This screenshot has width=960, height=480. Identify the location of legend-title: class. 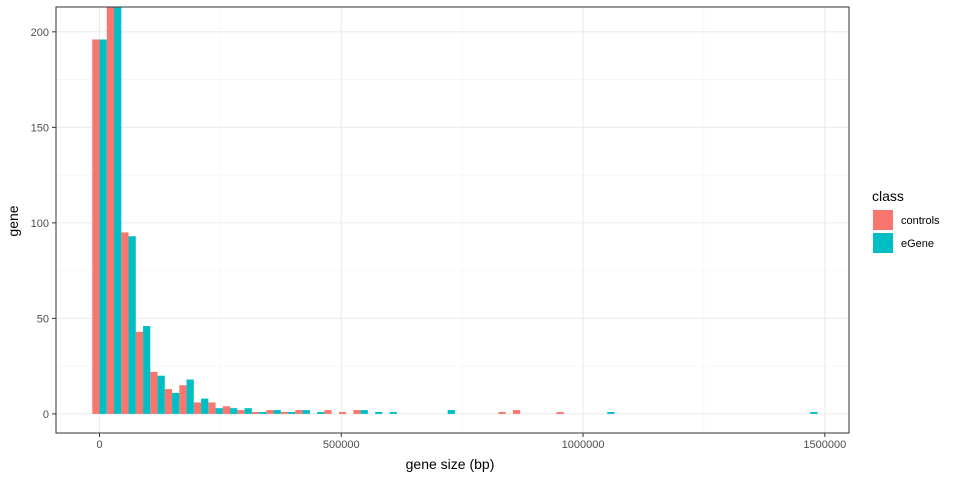
(888, 196).